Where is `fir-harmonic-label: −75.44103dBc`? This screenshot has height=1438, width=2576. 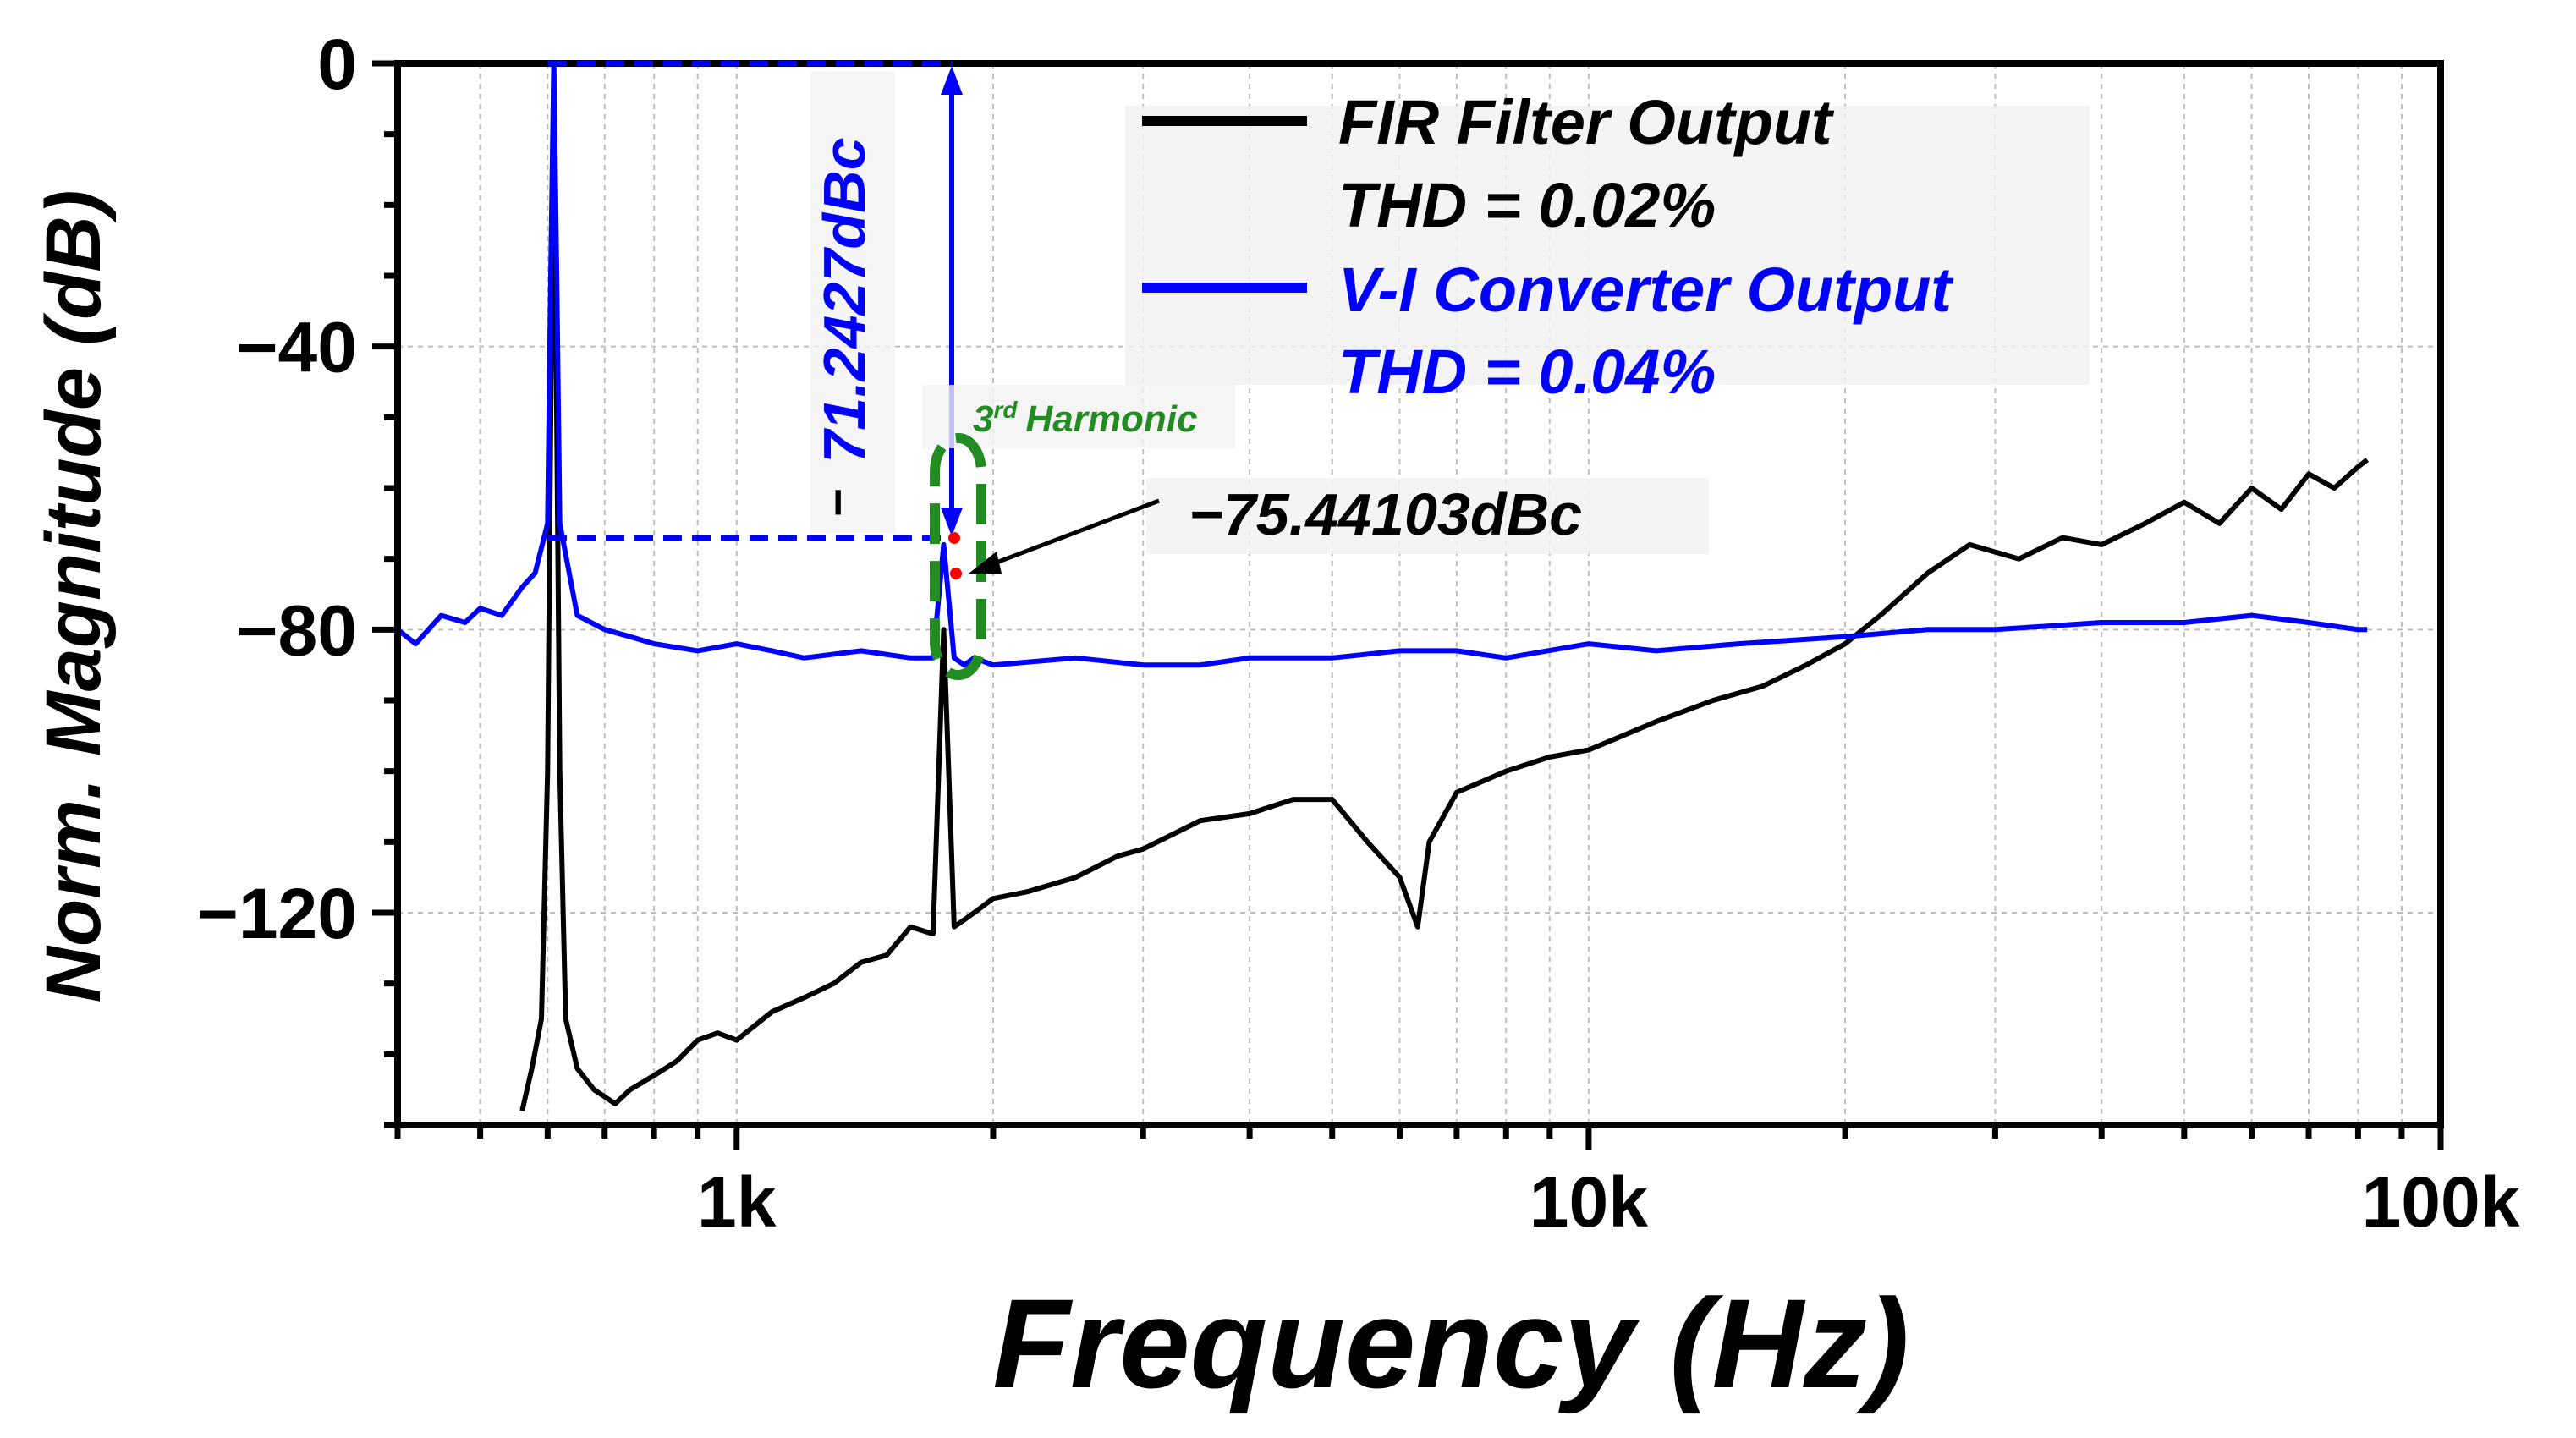 fir-harmonic-label: −75.44103dBc is located at coordinates (1385, 514).